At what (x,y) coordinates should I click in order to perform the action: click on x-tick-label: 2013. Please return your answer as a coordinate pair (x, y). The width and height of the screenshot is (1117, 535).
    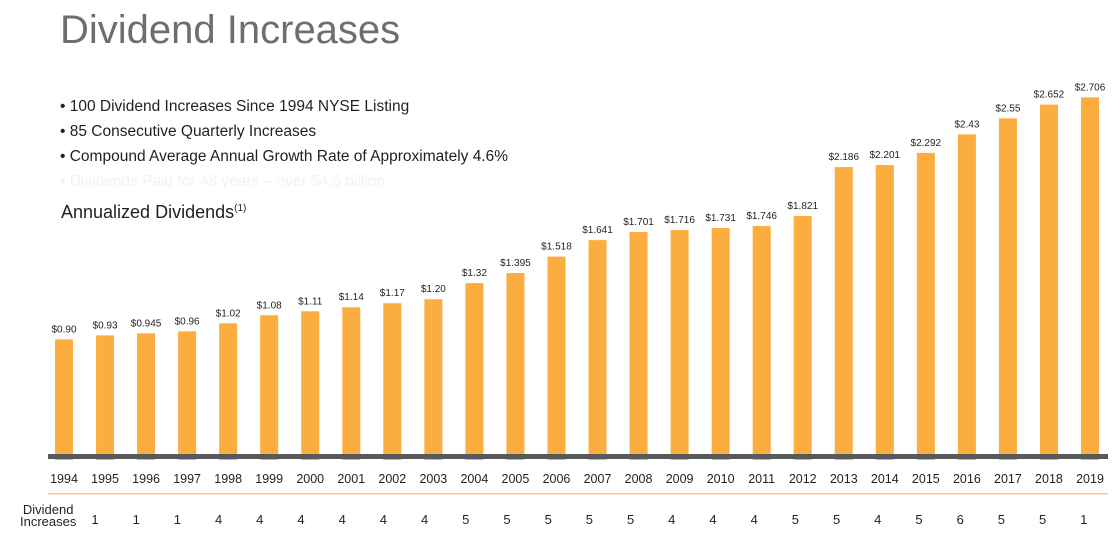
    Looking at the image, I should click on (844, 479).